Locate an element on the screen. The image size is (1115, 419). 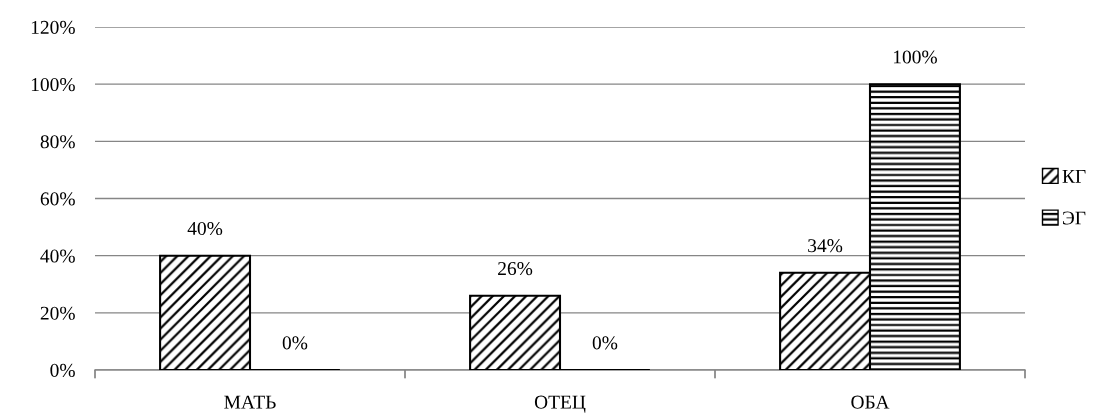
x-tick-label: ОБА is located at coordinates (870, 402).